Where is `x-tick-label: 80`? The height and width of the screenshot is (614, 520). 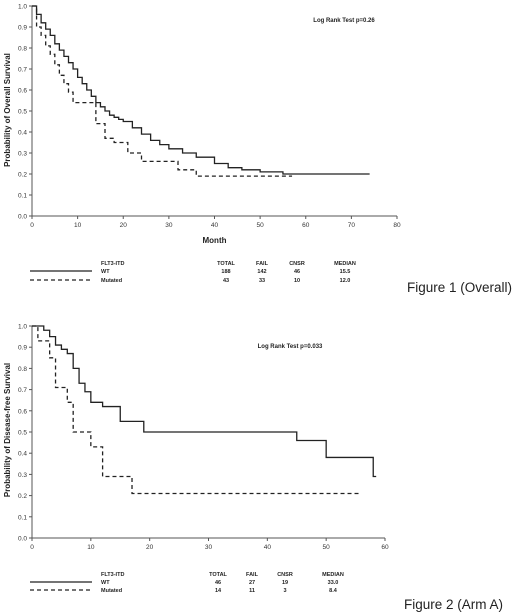 x-tick-label: 80 is located at coordinates (397, 225).